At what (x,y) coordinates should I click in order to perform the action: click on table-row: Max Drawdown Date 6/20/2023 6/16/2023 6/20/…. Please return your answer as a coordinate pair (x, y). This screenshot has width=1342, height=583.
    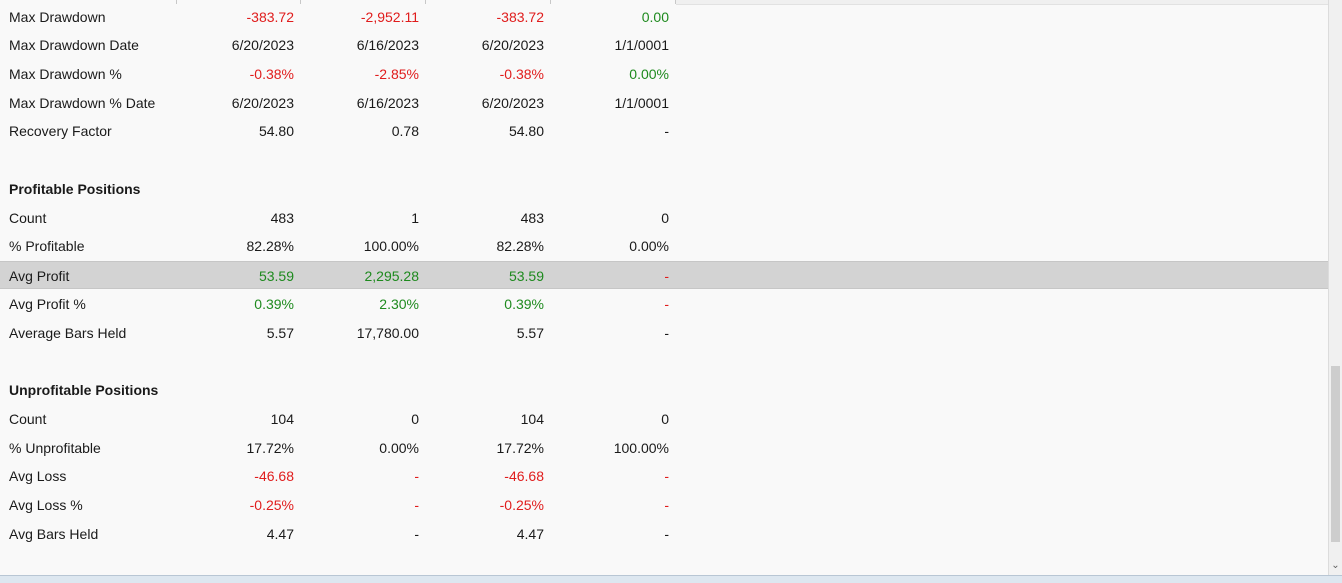
    Looking at the image, I should click on (664, 45).